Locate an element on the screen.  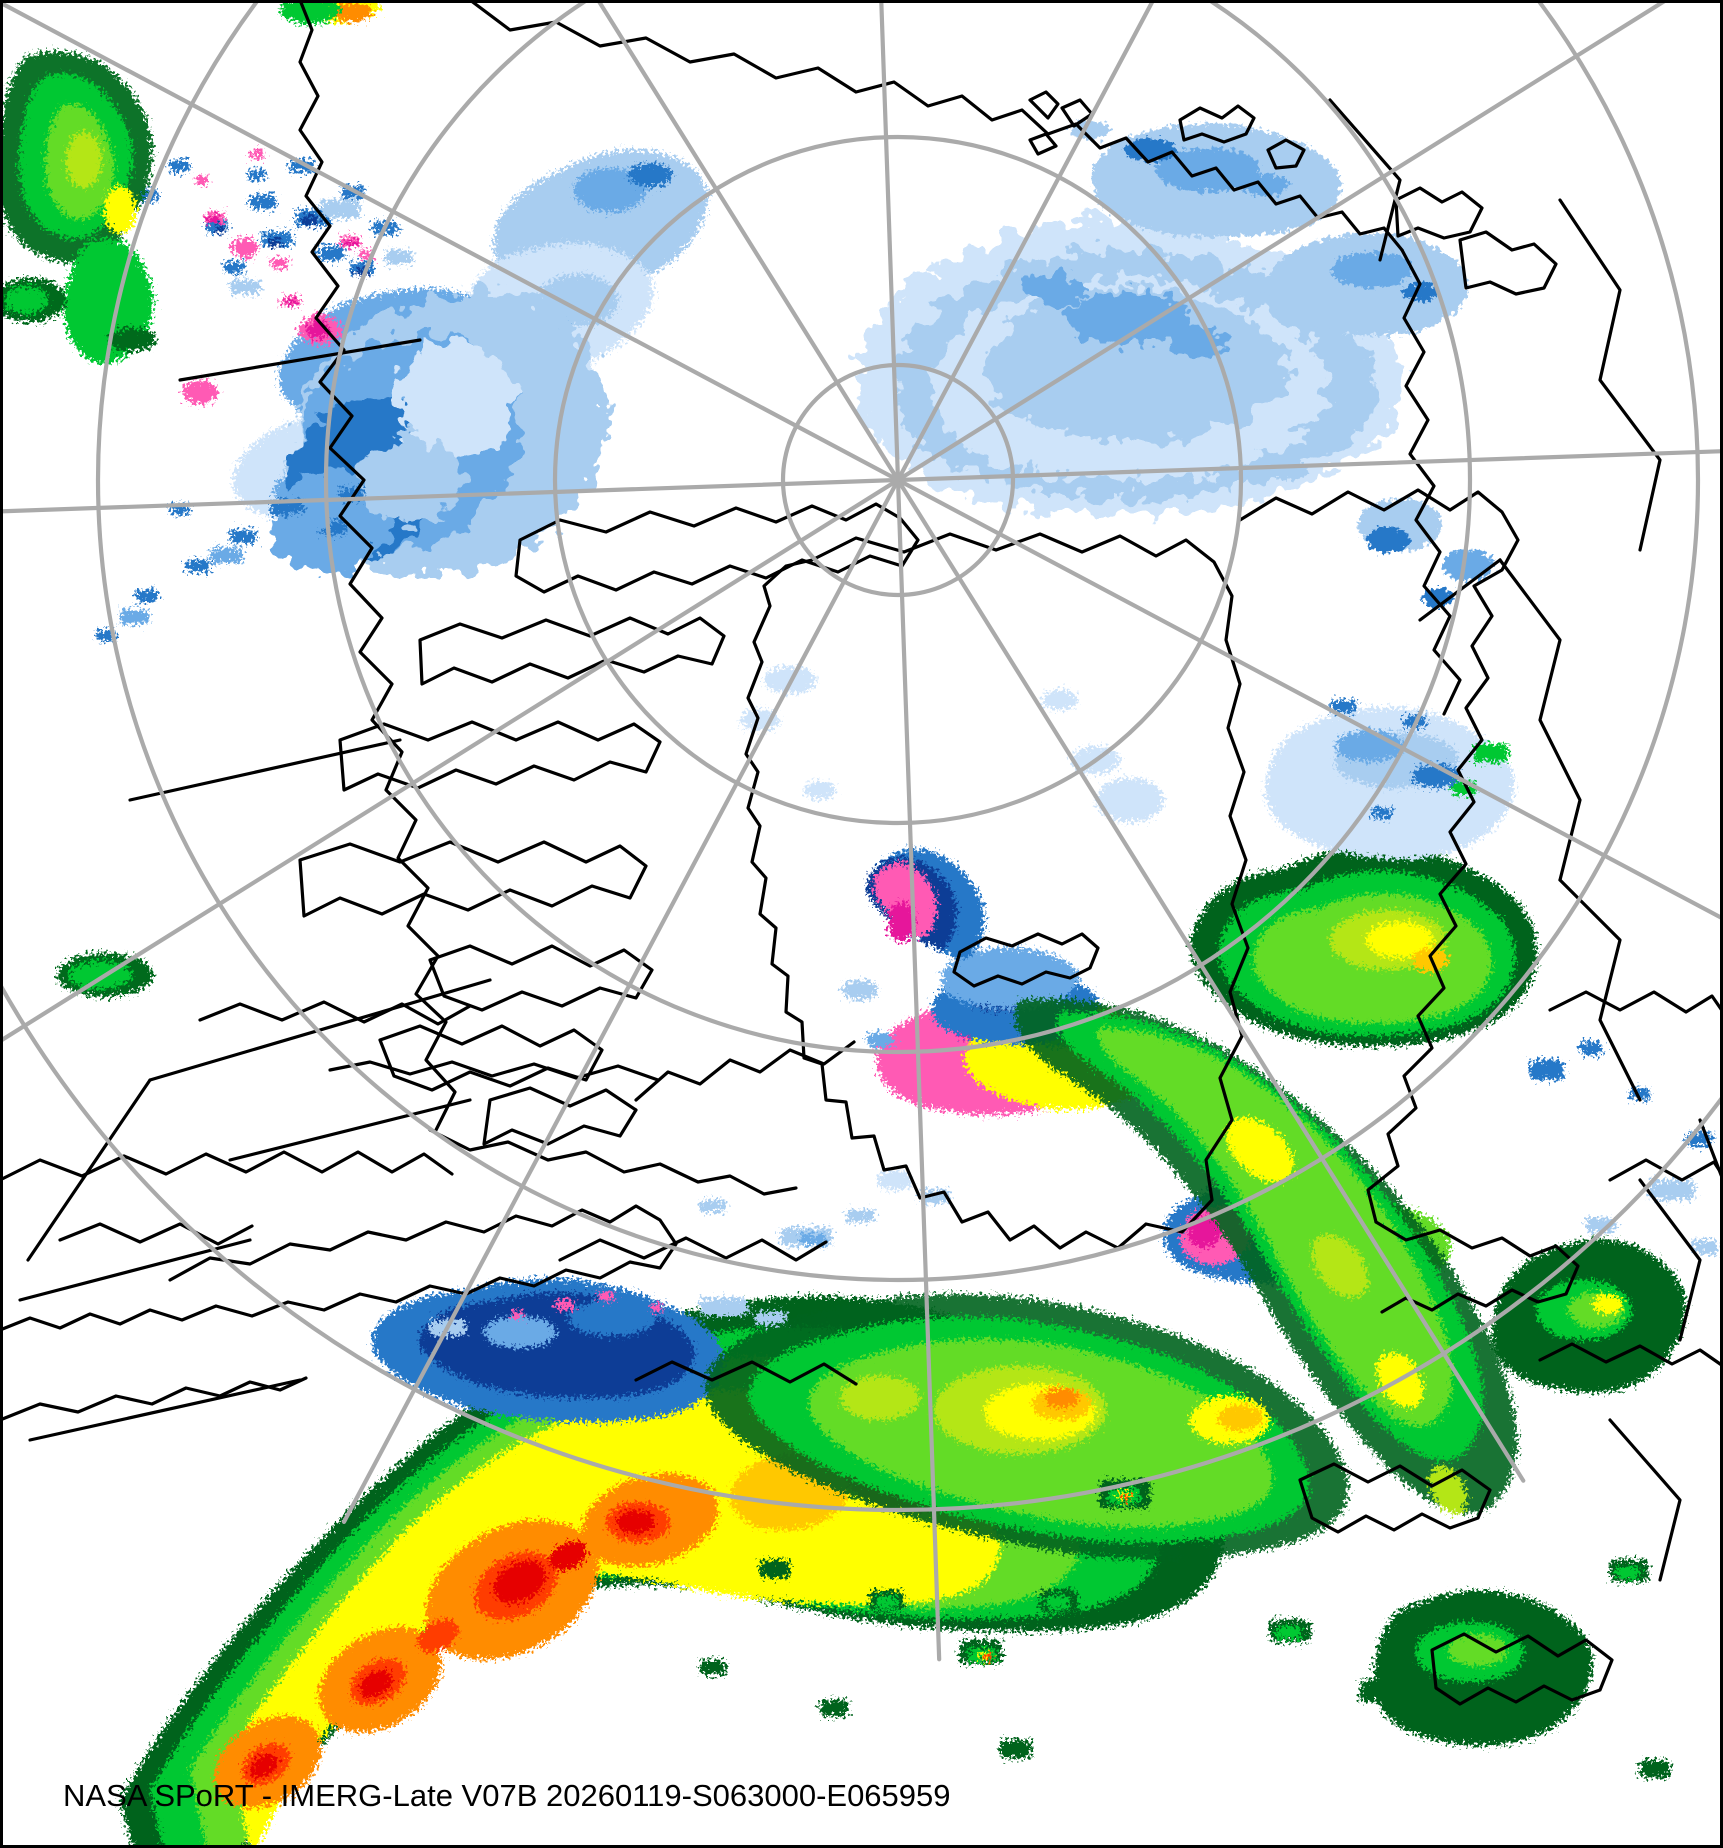
border-yukon-nwt is located at coordinates (89, 1170).